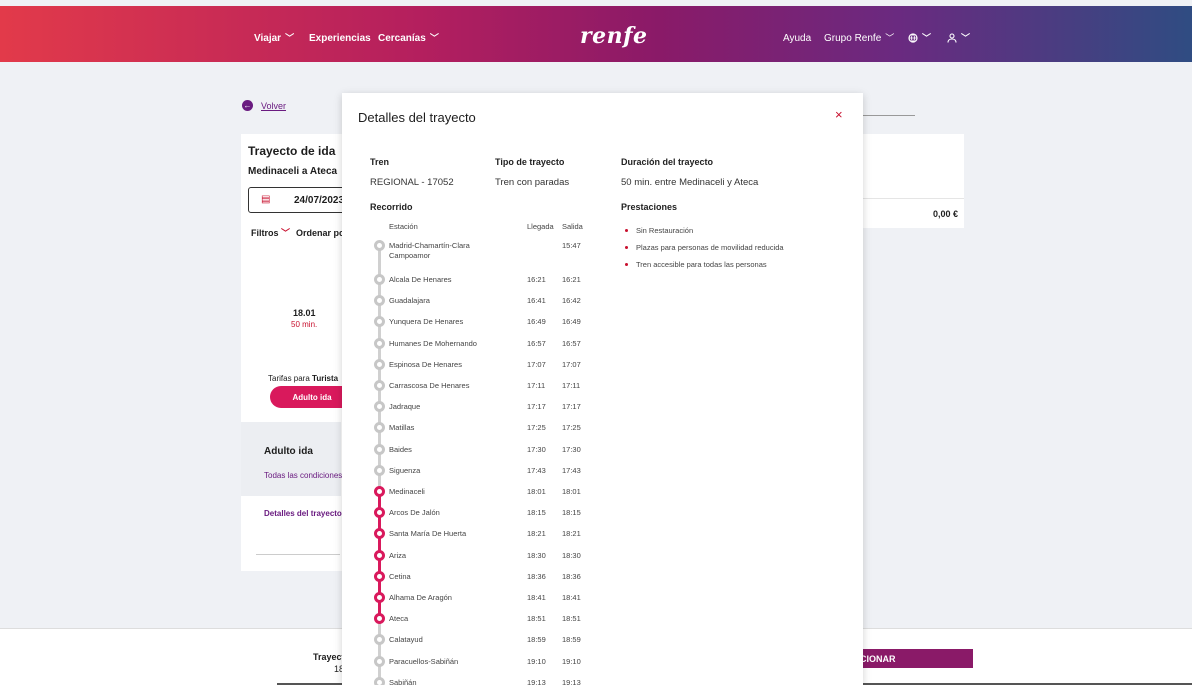 This screenshot has height=685, width=1198. Describe the element at coordinates (958, 38) in the screenshot. I see `user-menu: ﹀` at that location.